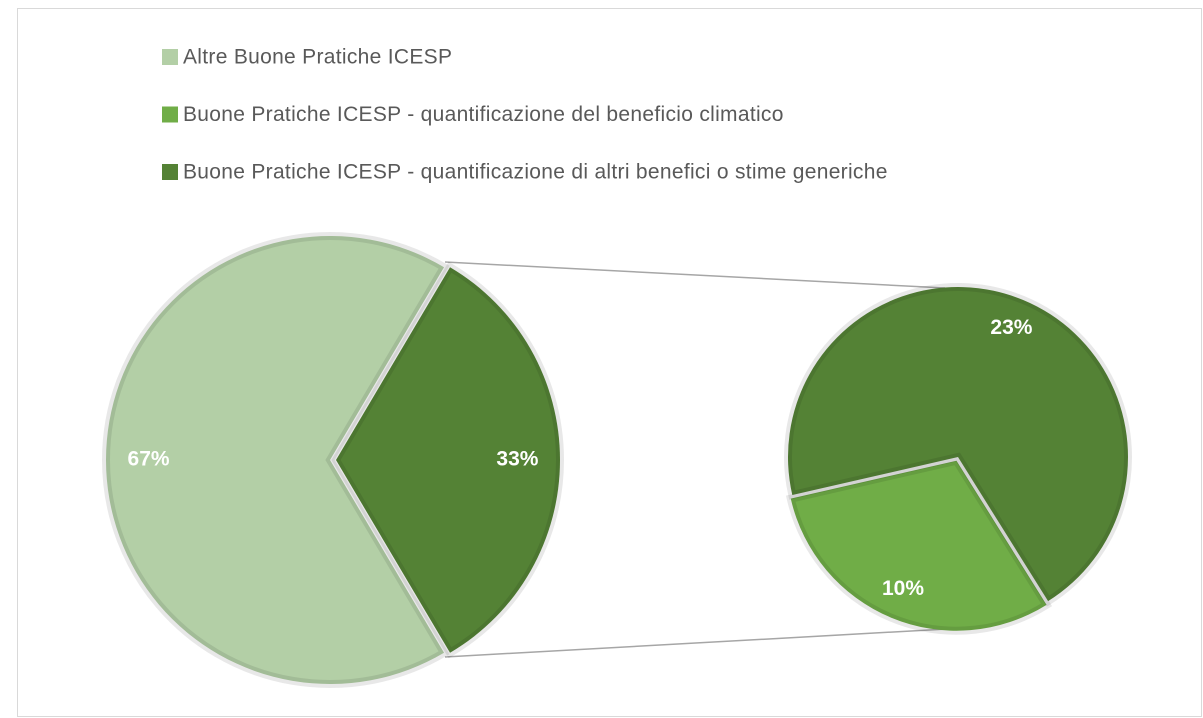  What do you see at coordinates (149, 459) in the screenshot?
I see `data-label: 67%` at bounding box center [149, 459].